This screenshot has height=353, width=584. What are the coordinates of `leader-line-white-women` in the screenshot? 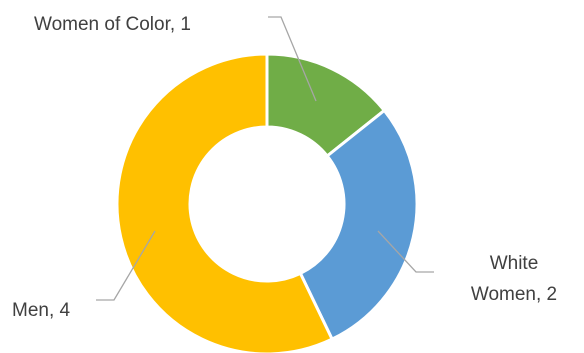 It's located at (405, 251).